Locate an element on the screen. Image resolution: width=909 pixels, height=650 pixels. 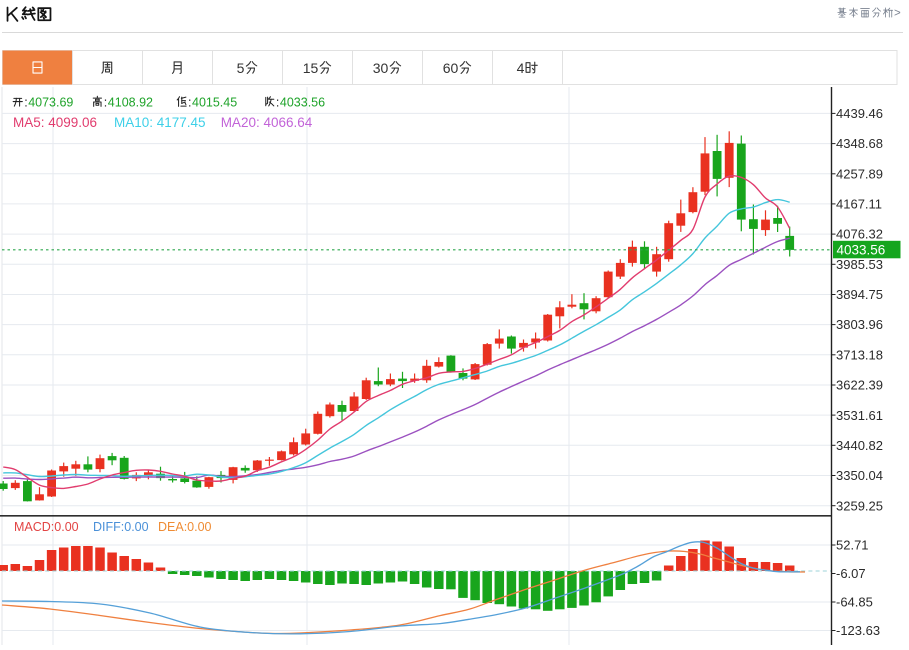
svg-text: 52.71 is located at coordinates (852, 545).